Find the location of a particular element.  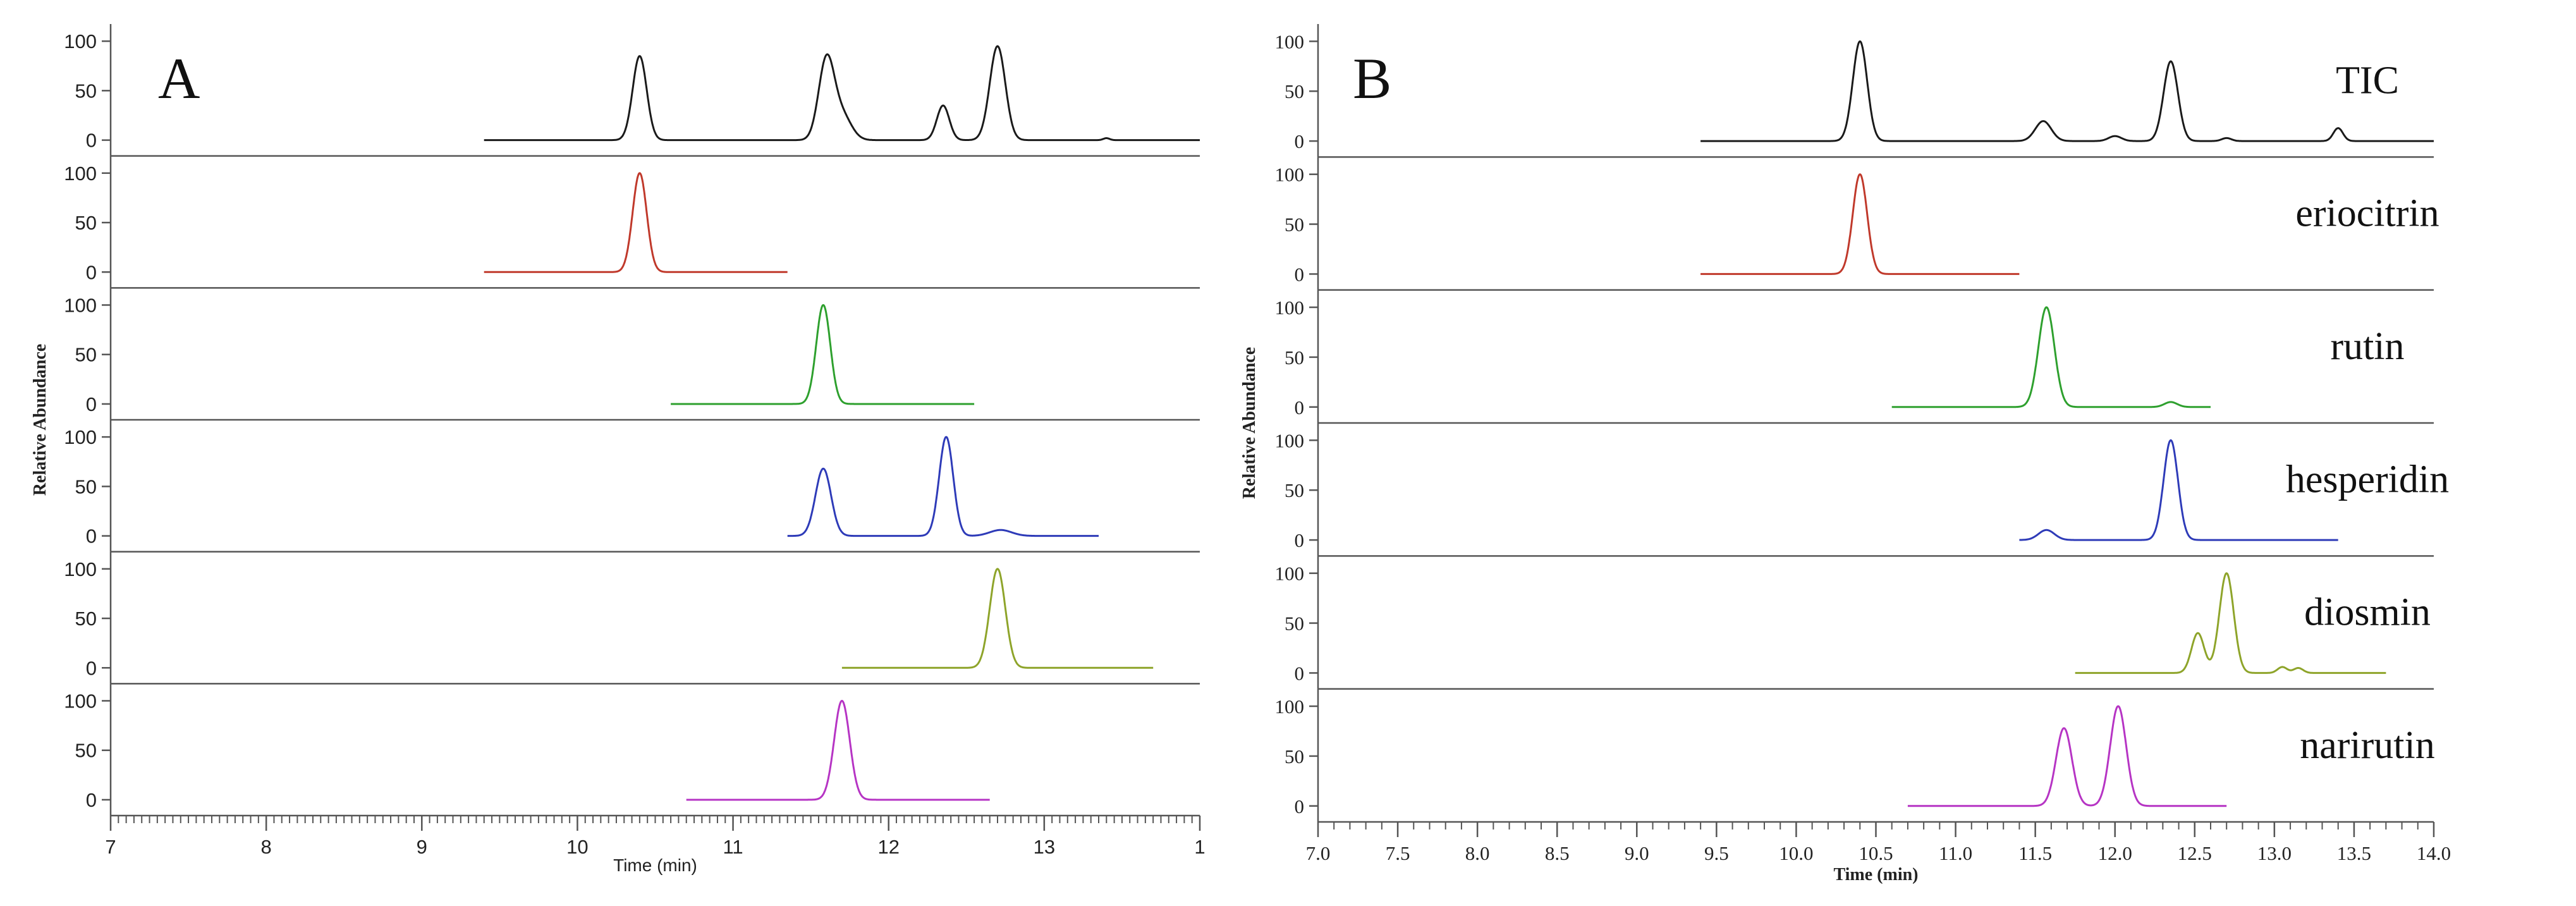

x-tick-label: 8 is located at coordinates (266, 847).